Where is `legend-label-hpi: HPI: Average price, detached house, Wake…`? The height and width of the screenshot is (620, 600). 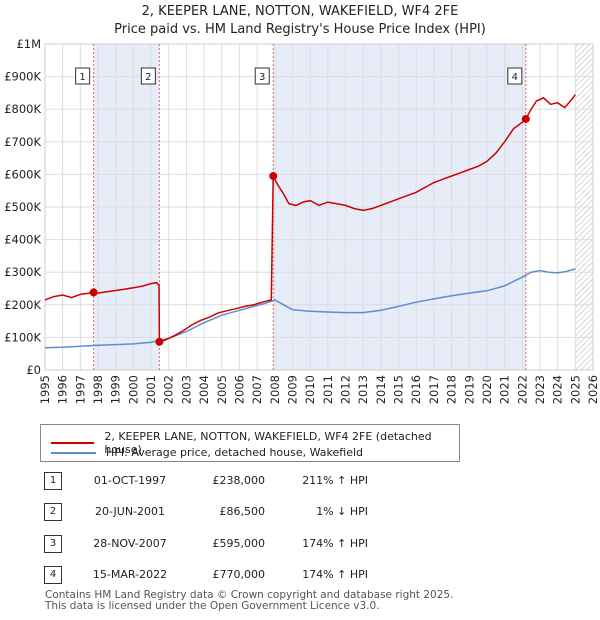
legend-label-hpi: HPI: Average price, detached house, Wake… is located at coordinates (235, 452).